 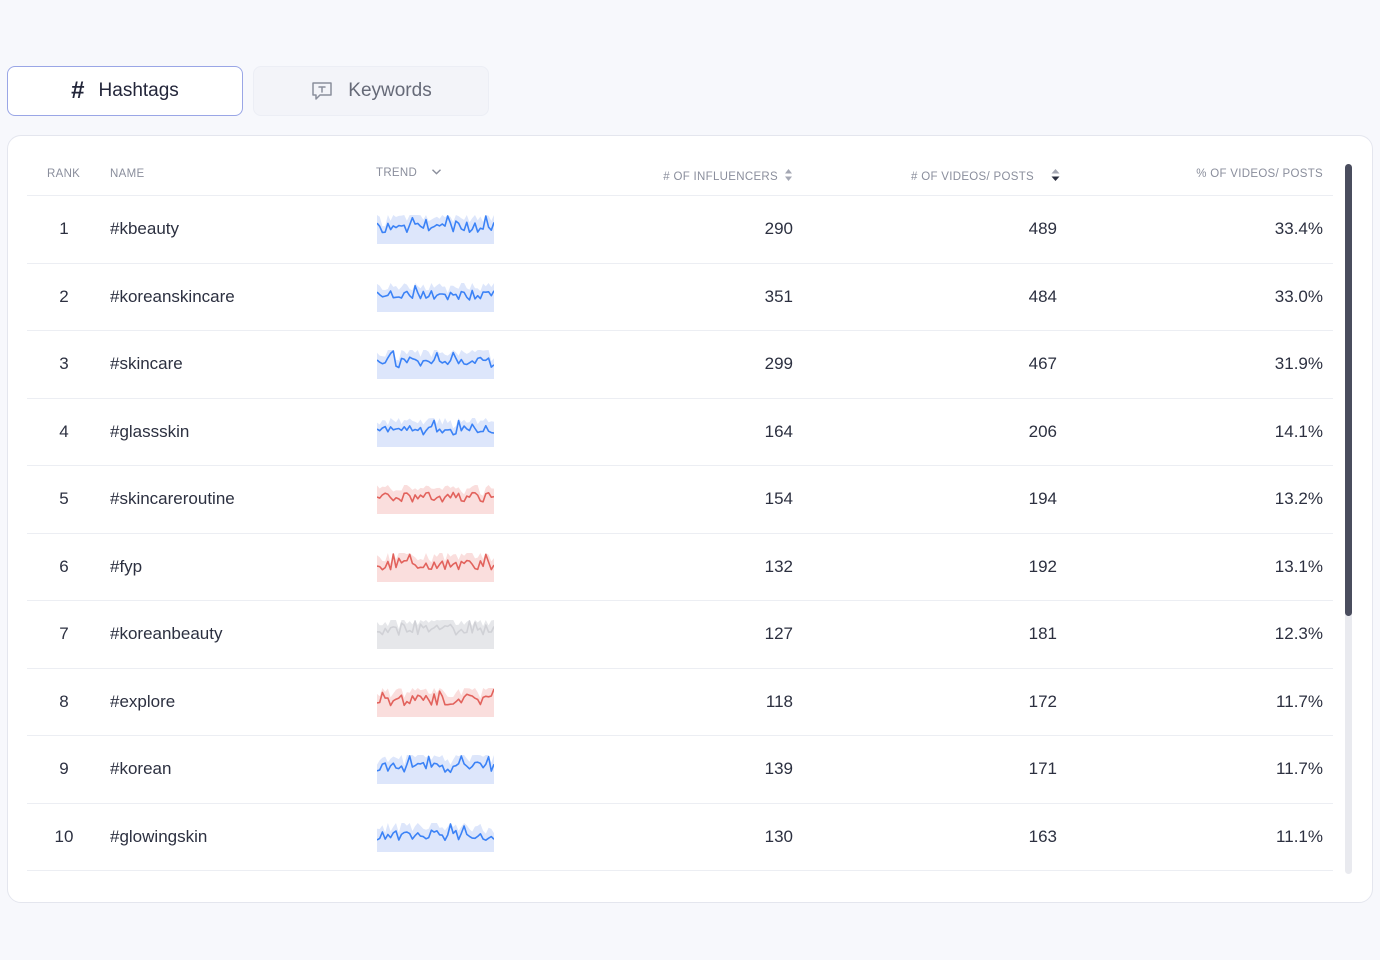 I want to click on table-row: 7 #koreanbeauty 127 181 12.3%, so click(x=680, y=635).